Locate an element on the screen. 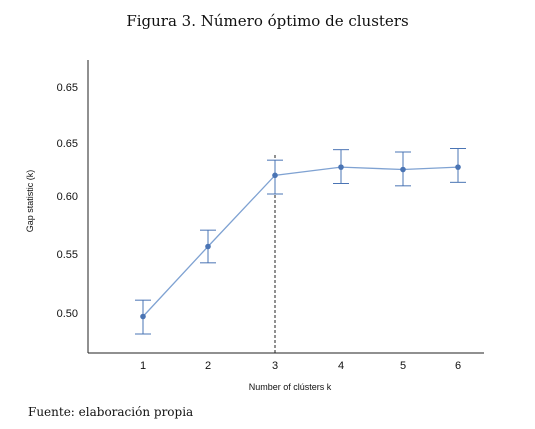 This screenshot has height=429, width=535. x-tick-label: 4 is located at coordinates (341, 366).